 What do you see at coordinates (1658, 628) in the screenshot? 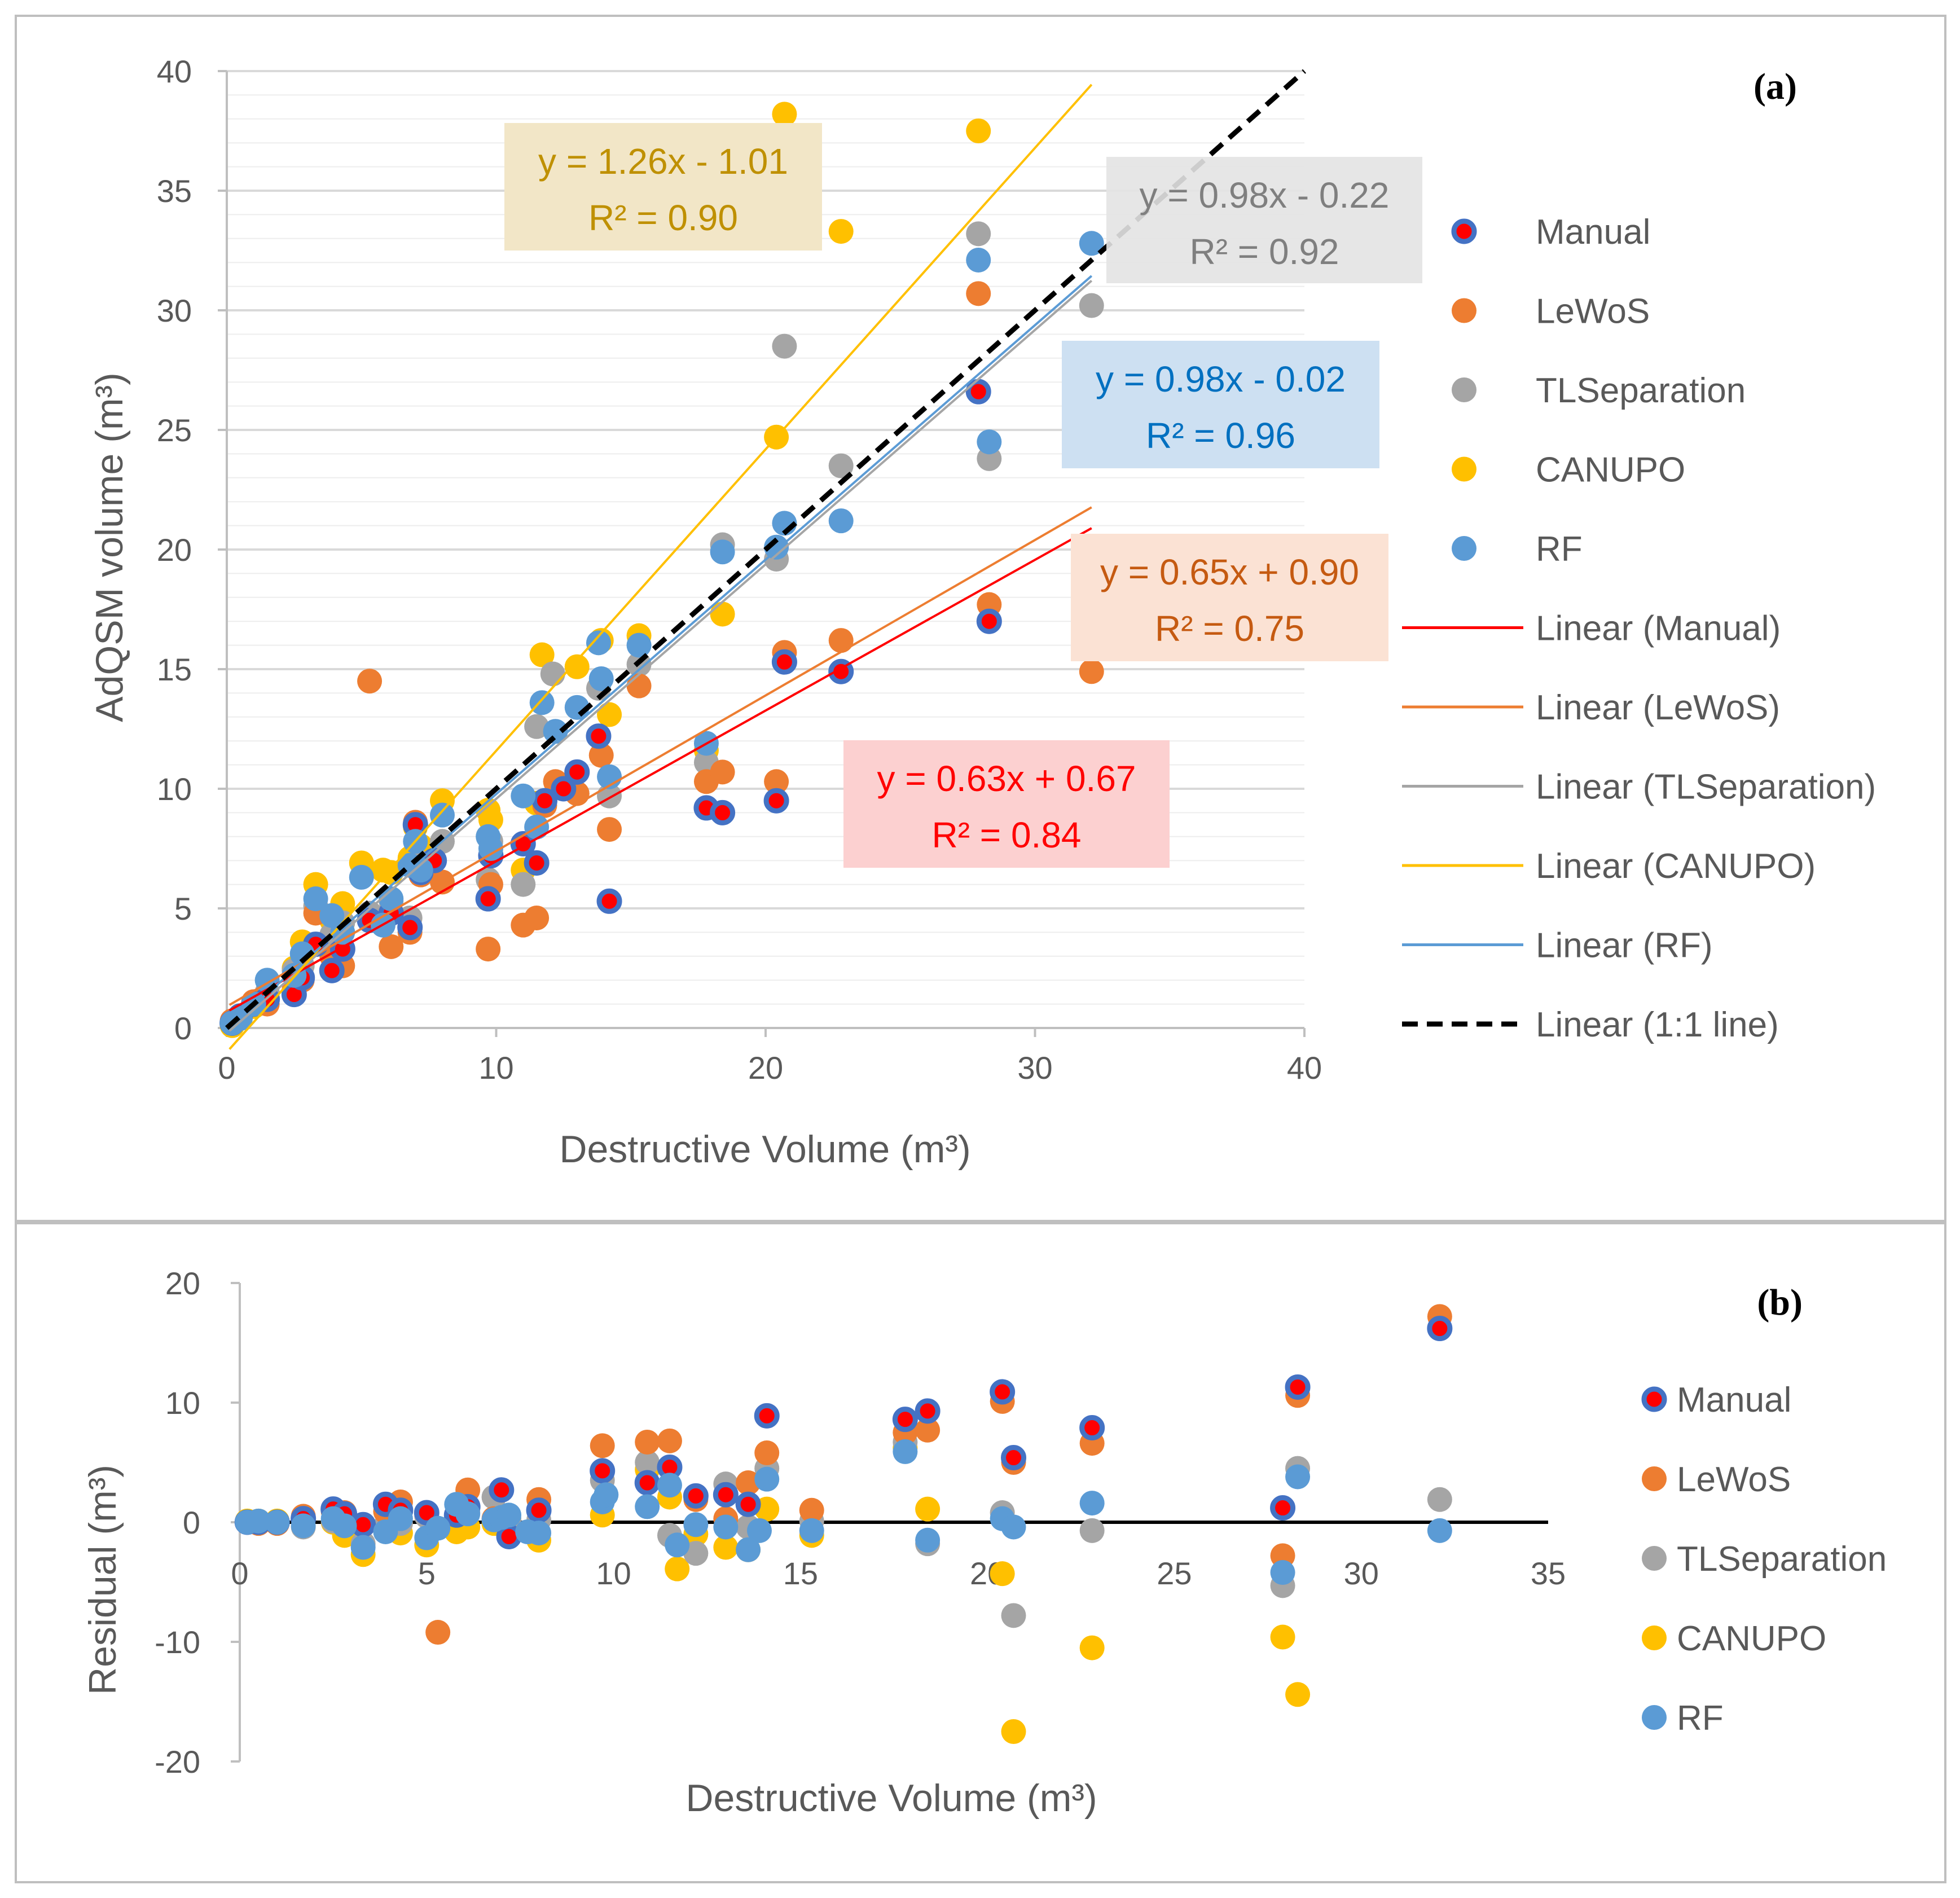
I see `legend-label: Linear (Manual)` at bounding box center [1658, 628].